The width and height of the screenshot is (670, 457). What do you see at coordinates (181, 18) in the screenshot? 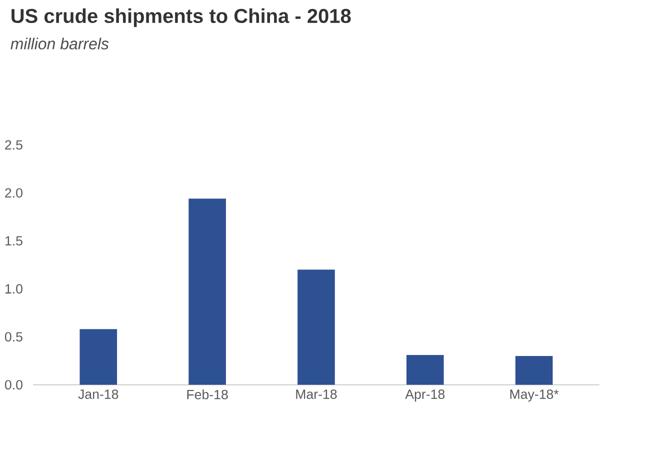
I see `chart-title: US crude shipments to China - 2018` at bounding box center [181, 18].